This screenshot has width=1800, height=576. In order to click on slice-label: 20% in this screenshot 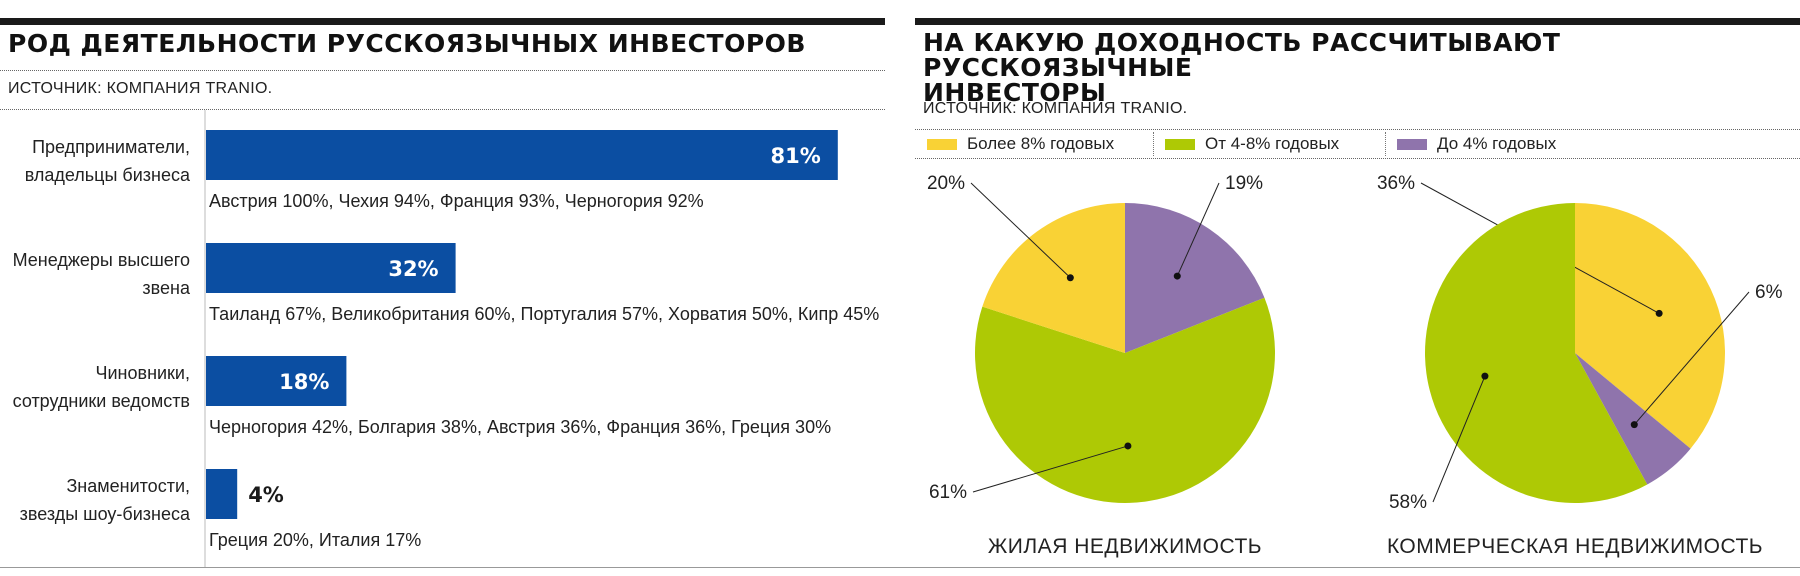, I will do `click(946, 183)`.